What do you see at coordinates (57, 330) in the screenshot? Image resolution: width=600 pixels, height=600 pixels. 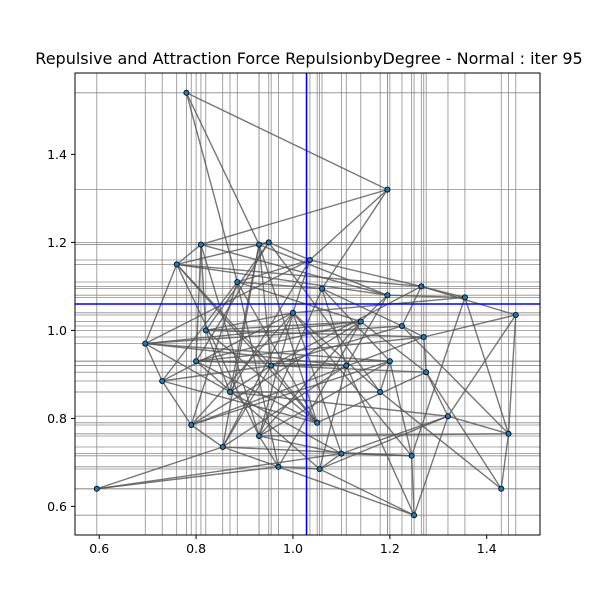 I see `y-tick-label-2: 1.0` at bounding box center [57, 330].